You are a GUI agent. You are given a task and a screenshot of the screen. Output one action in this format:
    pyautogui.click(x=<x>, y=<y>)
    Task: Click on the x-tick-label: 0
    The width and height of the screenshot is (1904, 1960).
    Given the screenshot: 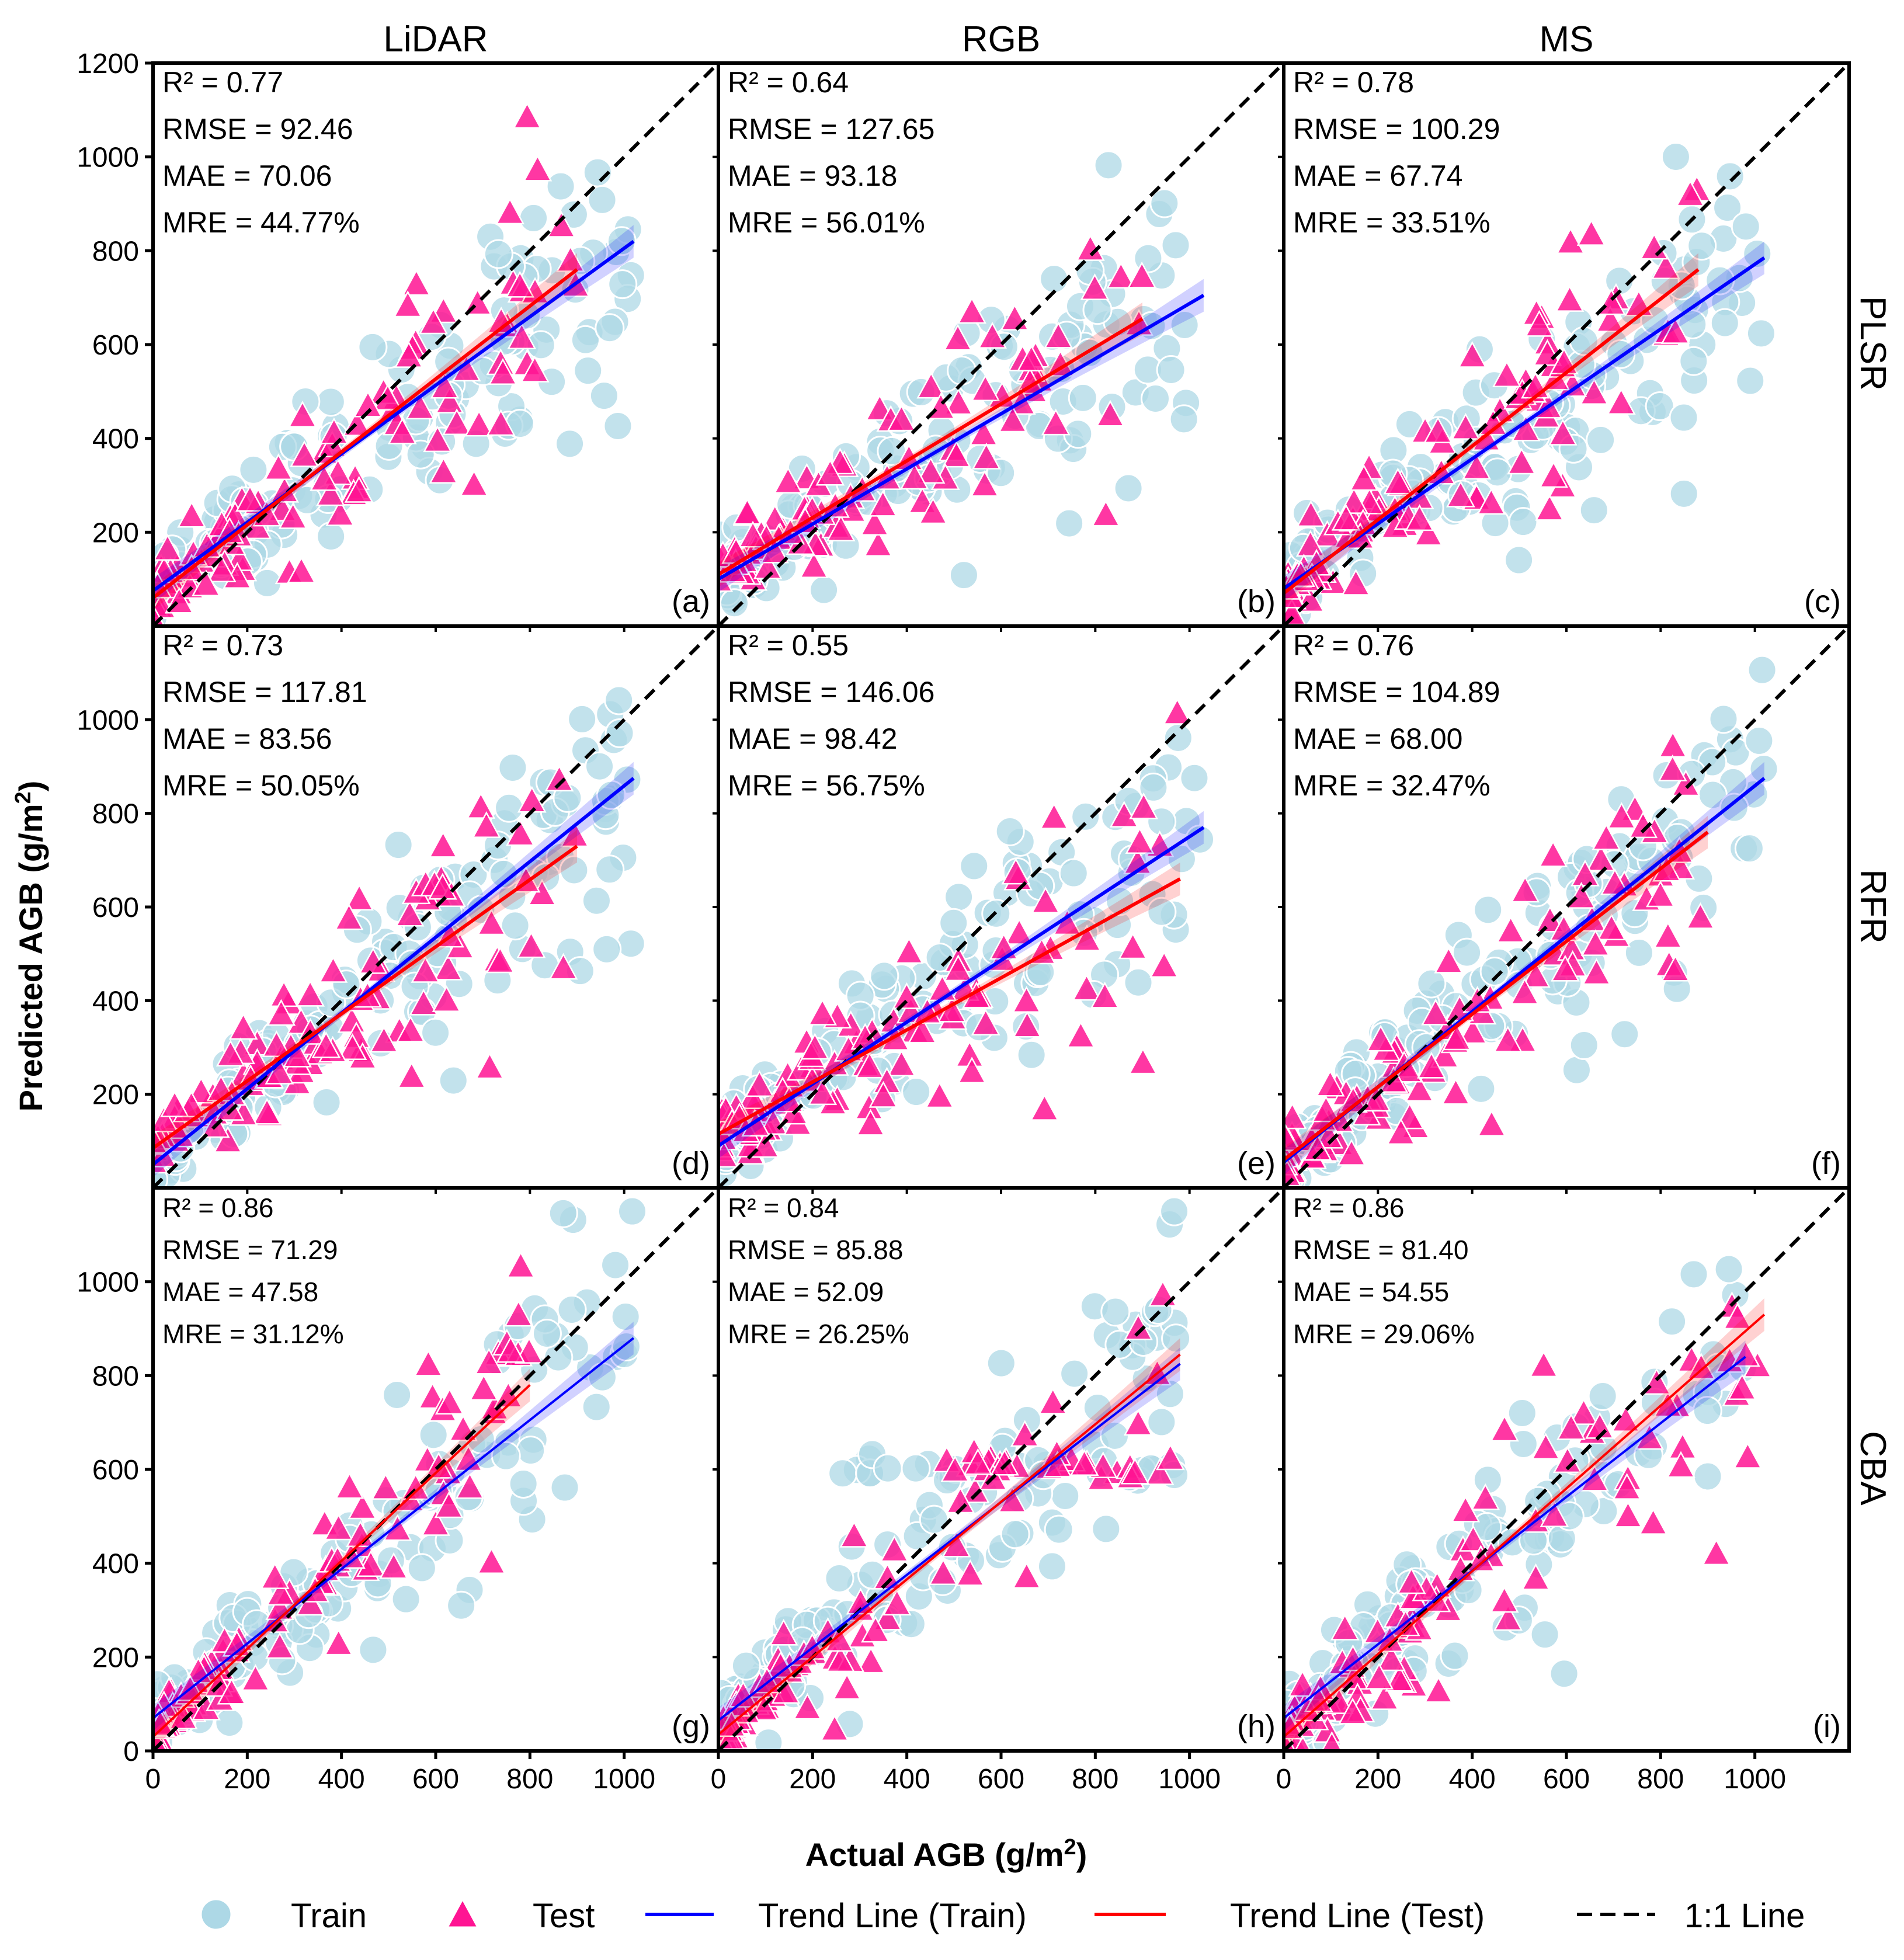 What is the action you would take?
    pyautogui.click(x=719, y=1779)
    